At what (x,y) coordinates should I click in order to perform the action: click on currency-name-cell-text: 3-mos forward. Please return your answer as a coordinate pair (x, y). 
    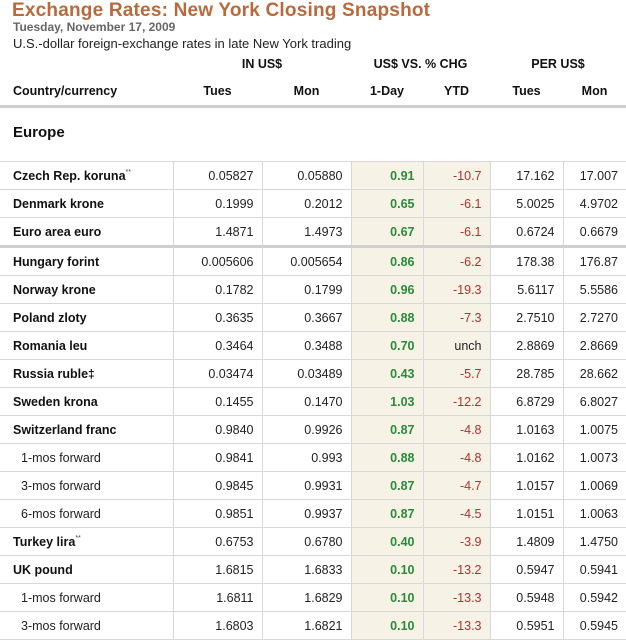
    Looking at the image, I should click on (61, 625).